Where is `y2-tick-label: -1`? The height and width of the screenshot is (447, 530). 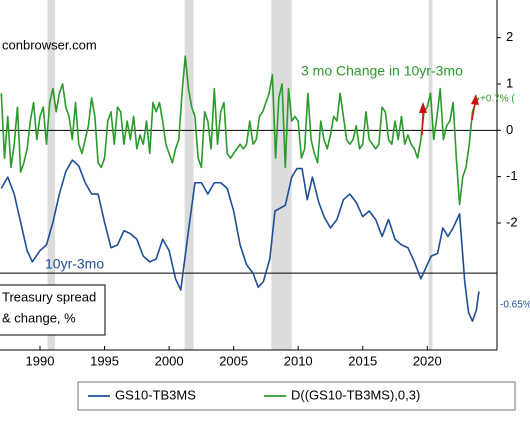 y2-tick-label: -1 is located at coordinates (512, 175).